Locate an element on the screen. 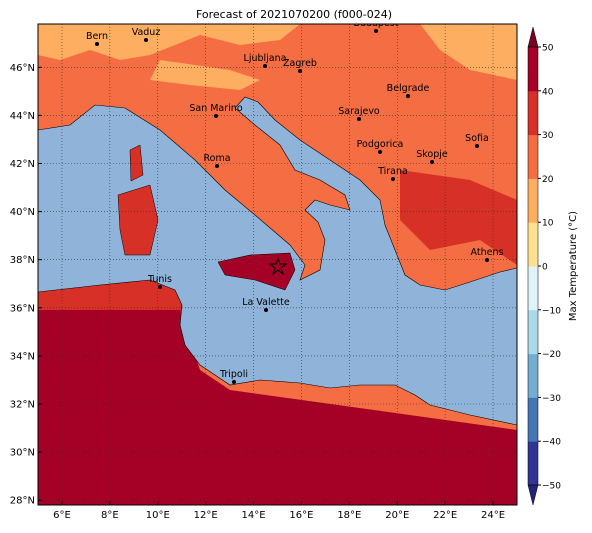 This screenshot has height=533, width=592. y-tick-label: 30°N is located at coordinates (22, 453).